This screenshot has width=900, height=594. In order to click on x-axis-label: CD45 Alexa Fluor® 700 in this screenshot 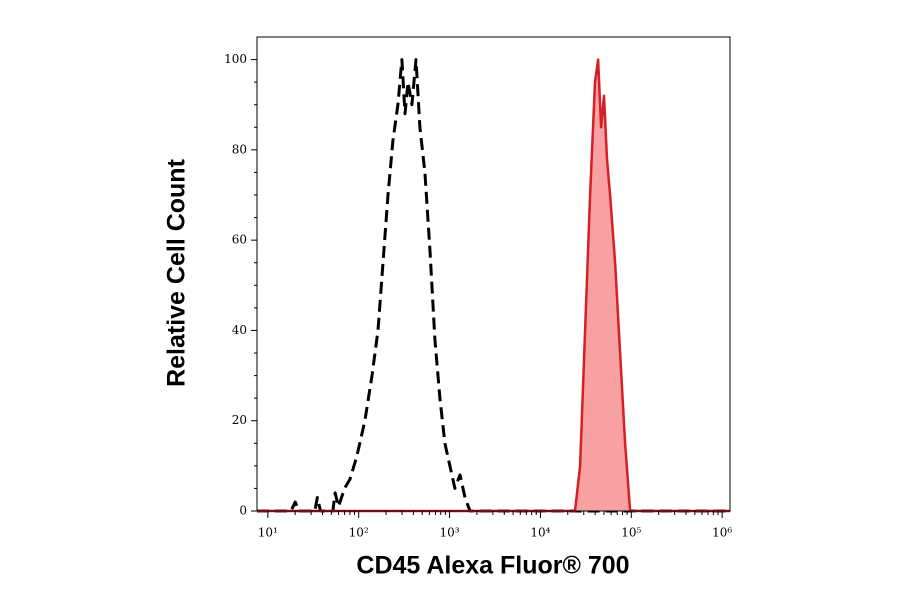, I will do `click(492, 566)`.